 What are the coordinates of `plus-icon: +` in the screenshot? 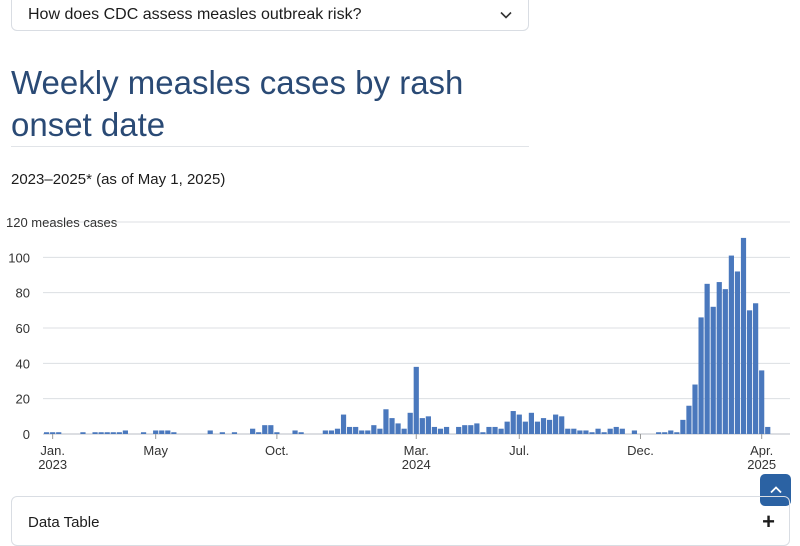 It's located at (768, 521).